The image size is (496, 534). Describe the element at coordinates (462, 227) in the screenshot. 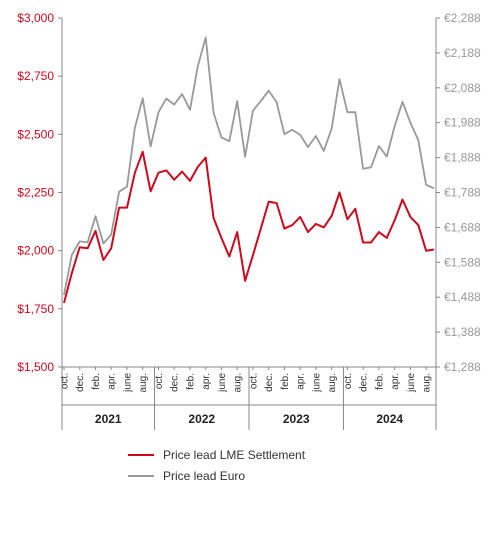

I see `y-right-tick-label: €1,688` at that location.